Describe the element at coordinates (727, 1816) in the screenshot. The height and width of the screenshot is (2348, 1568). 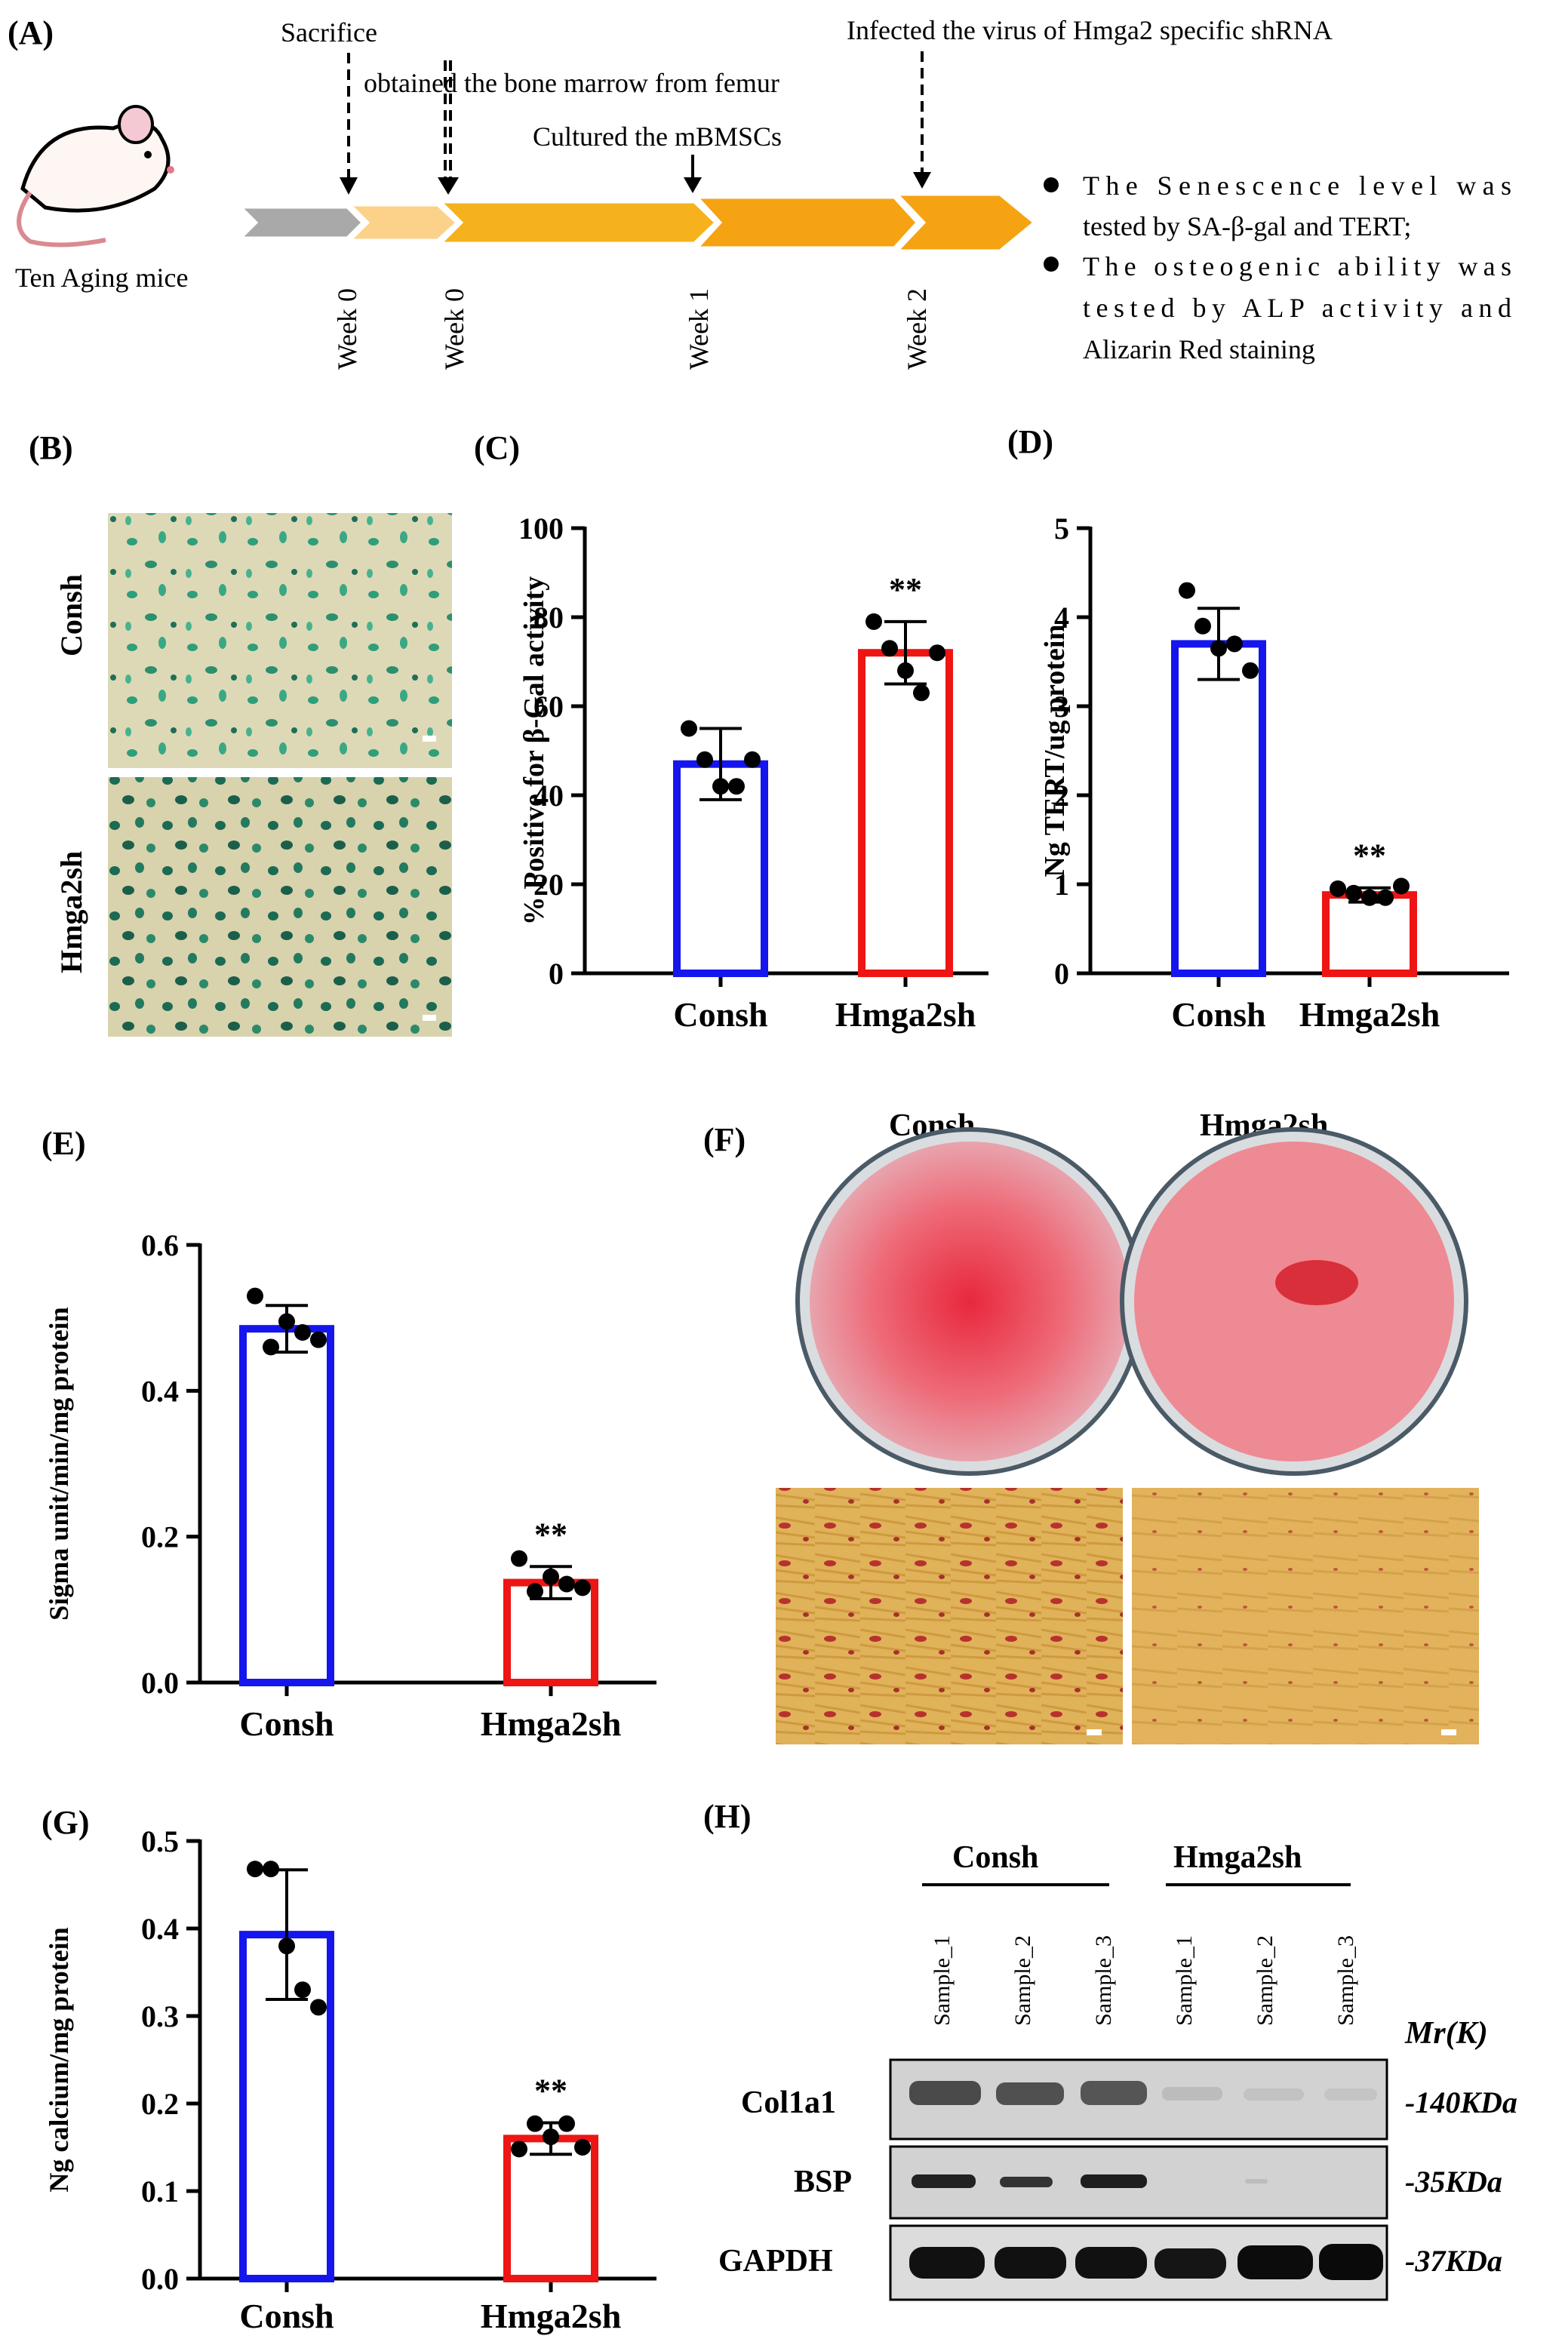
I see `panel-h-label: (H)` at that location.